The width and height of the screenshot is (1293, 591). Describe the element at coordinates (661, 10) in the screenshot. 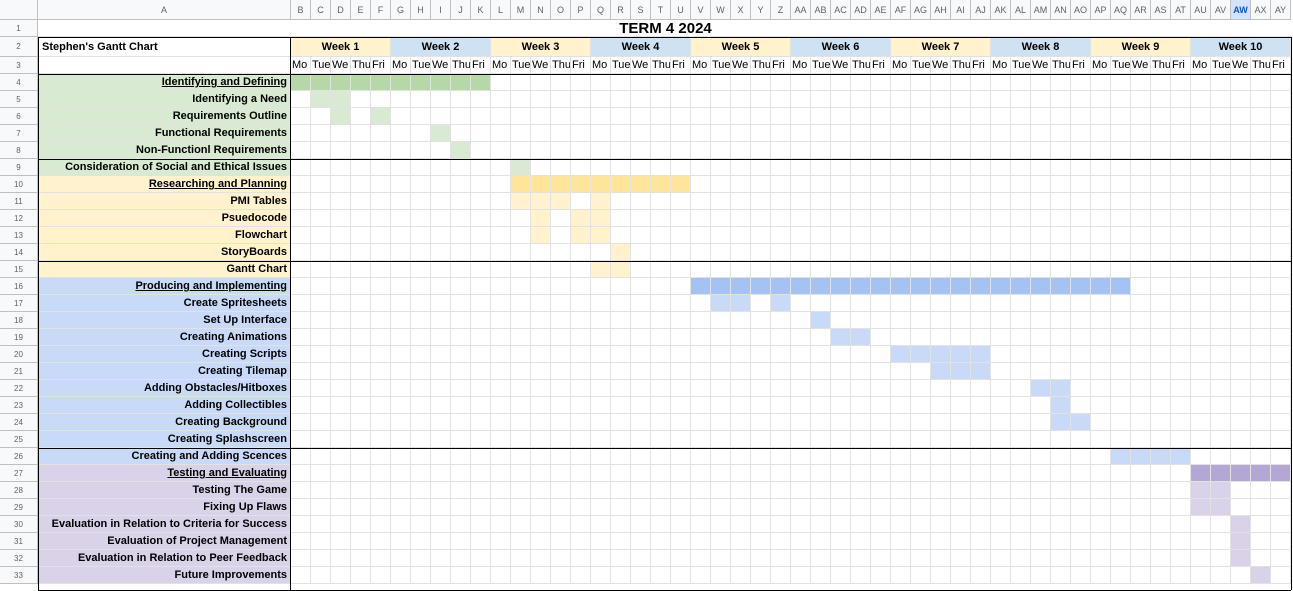

I see `column-header-t: T` at that location.